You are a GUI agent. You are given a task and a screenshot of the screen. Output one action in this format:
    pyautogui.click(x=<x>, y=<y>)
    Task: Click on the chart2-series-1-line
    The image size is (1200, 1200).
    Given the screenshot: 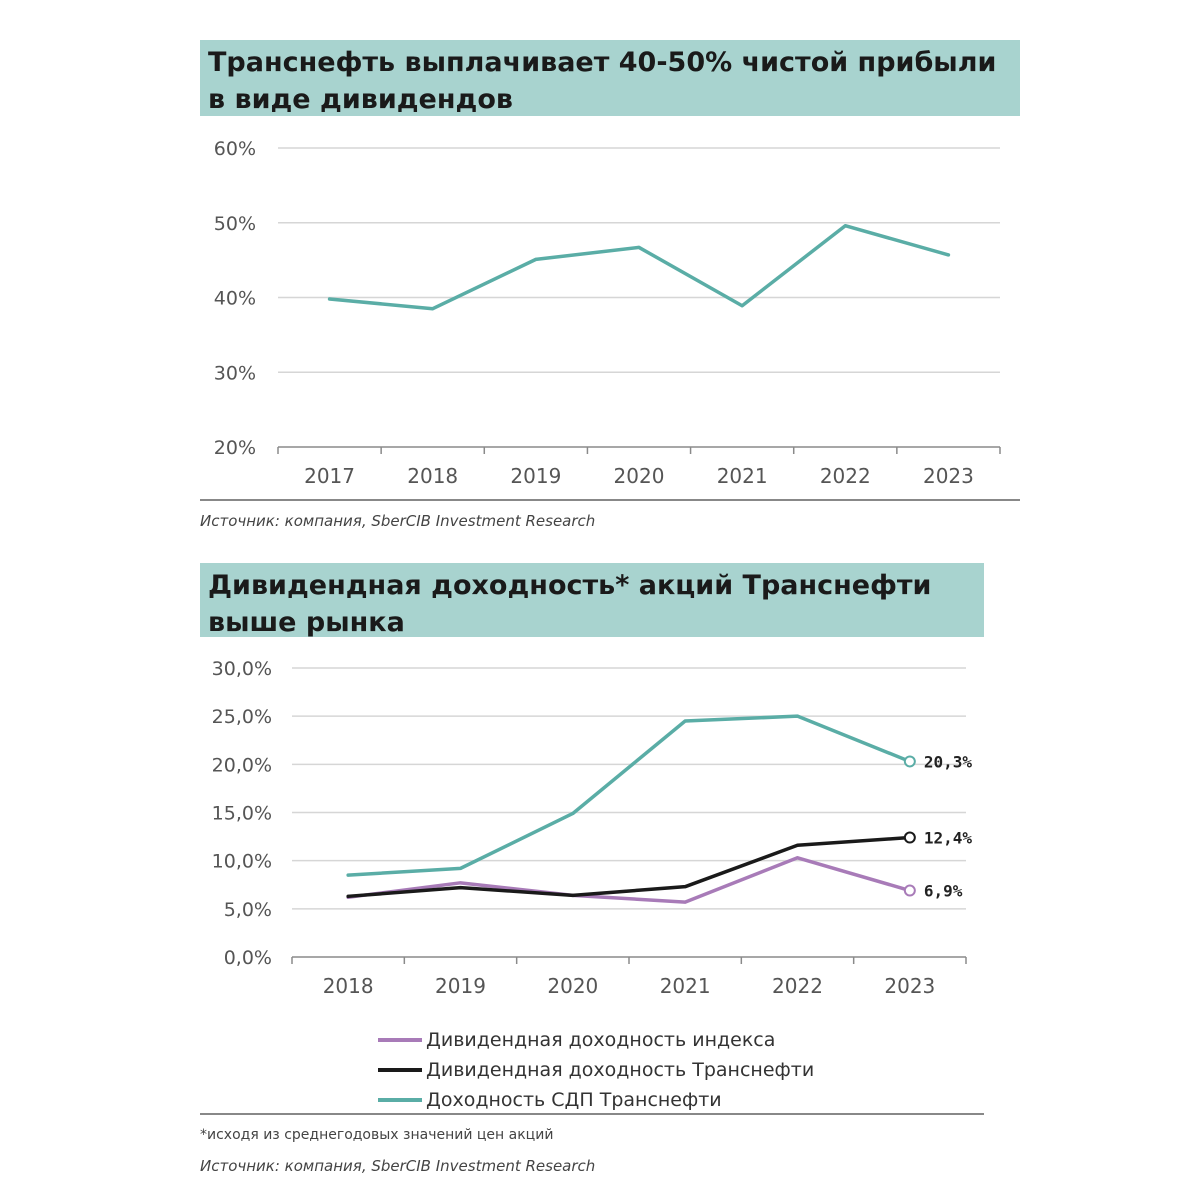 What is the action you would take?
    pyautogui.click(x=629, y=867)
    